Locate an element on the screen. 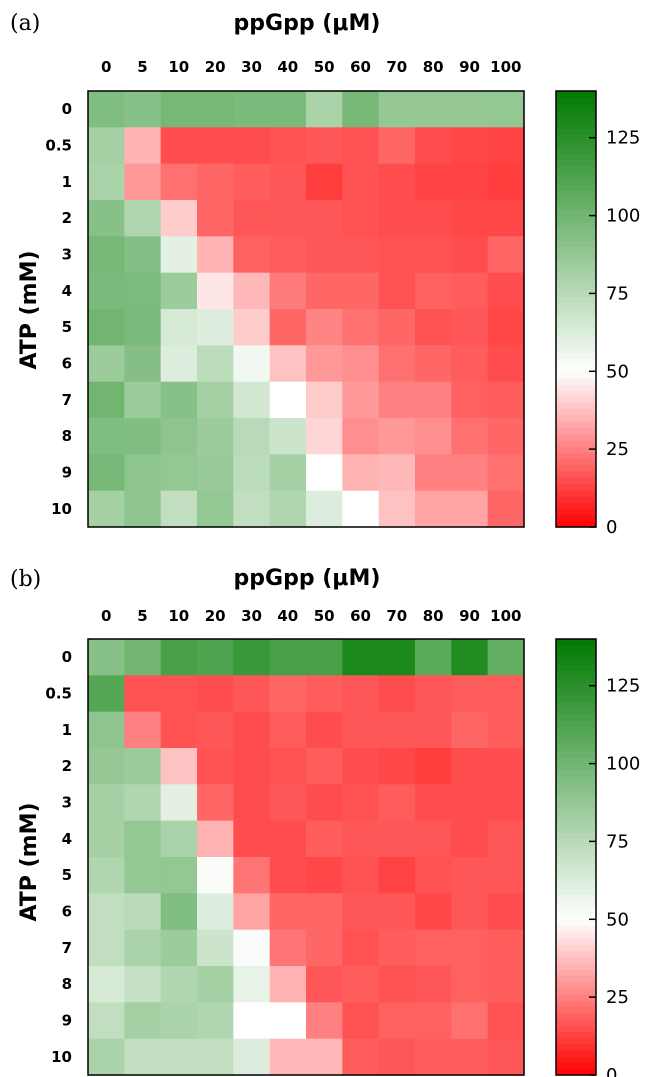 The image size is (648, 1077). y-tick-label: 0.5 is located at coordinates (58, 694).